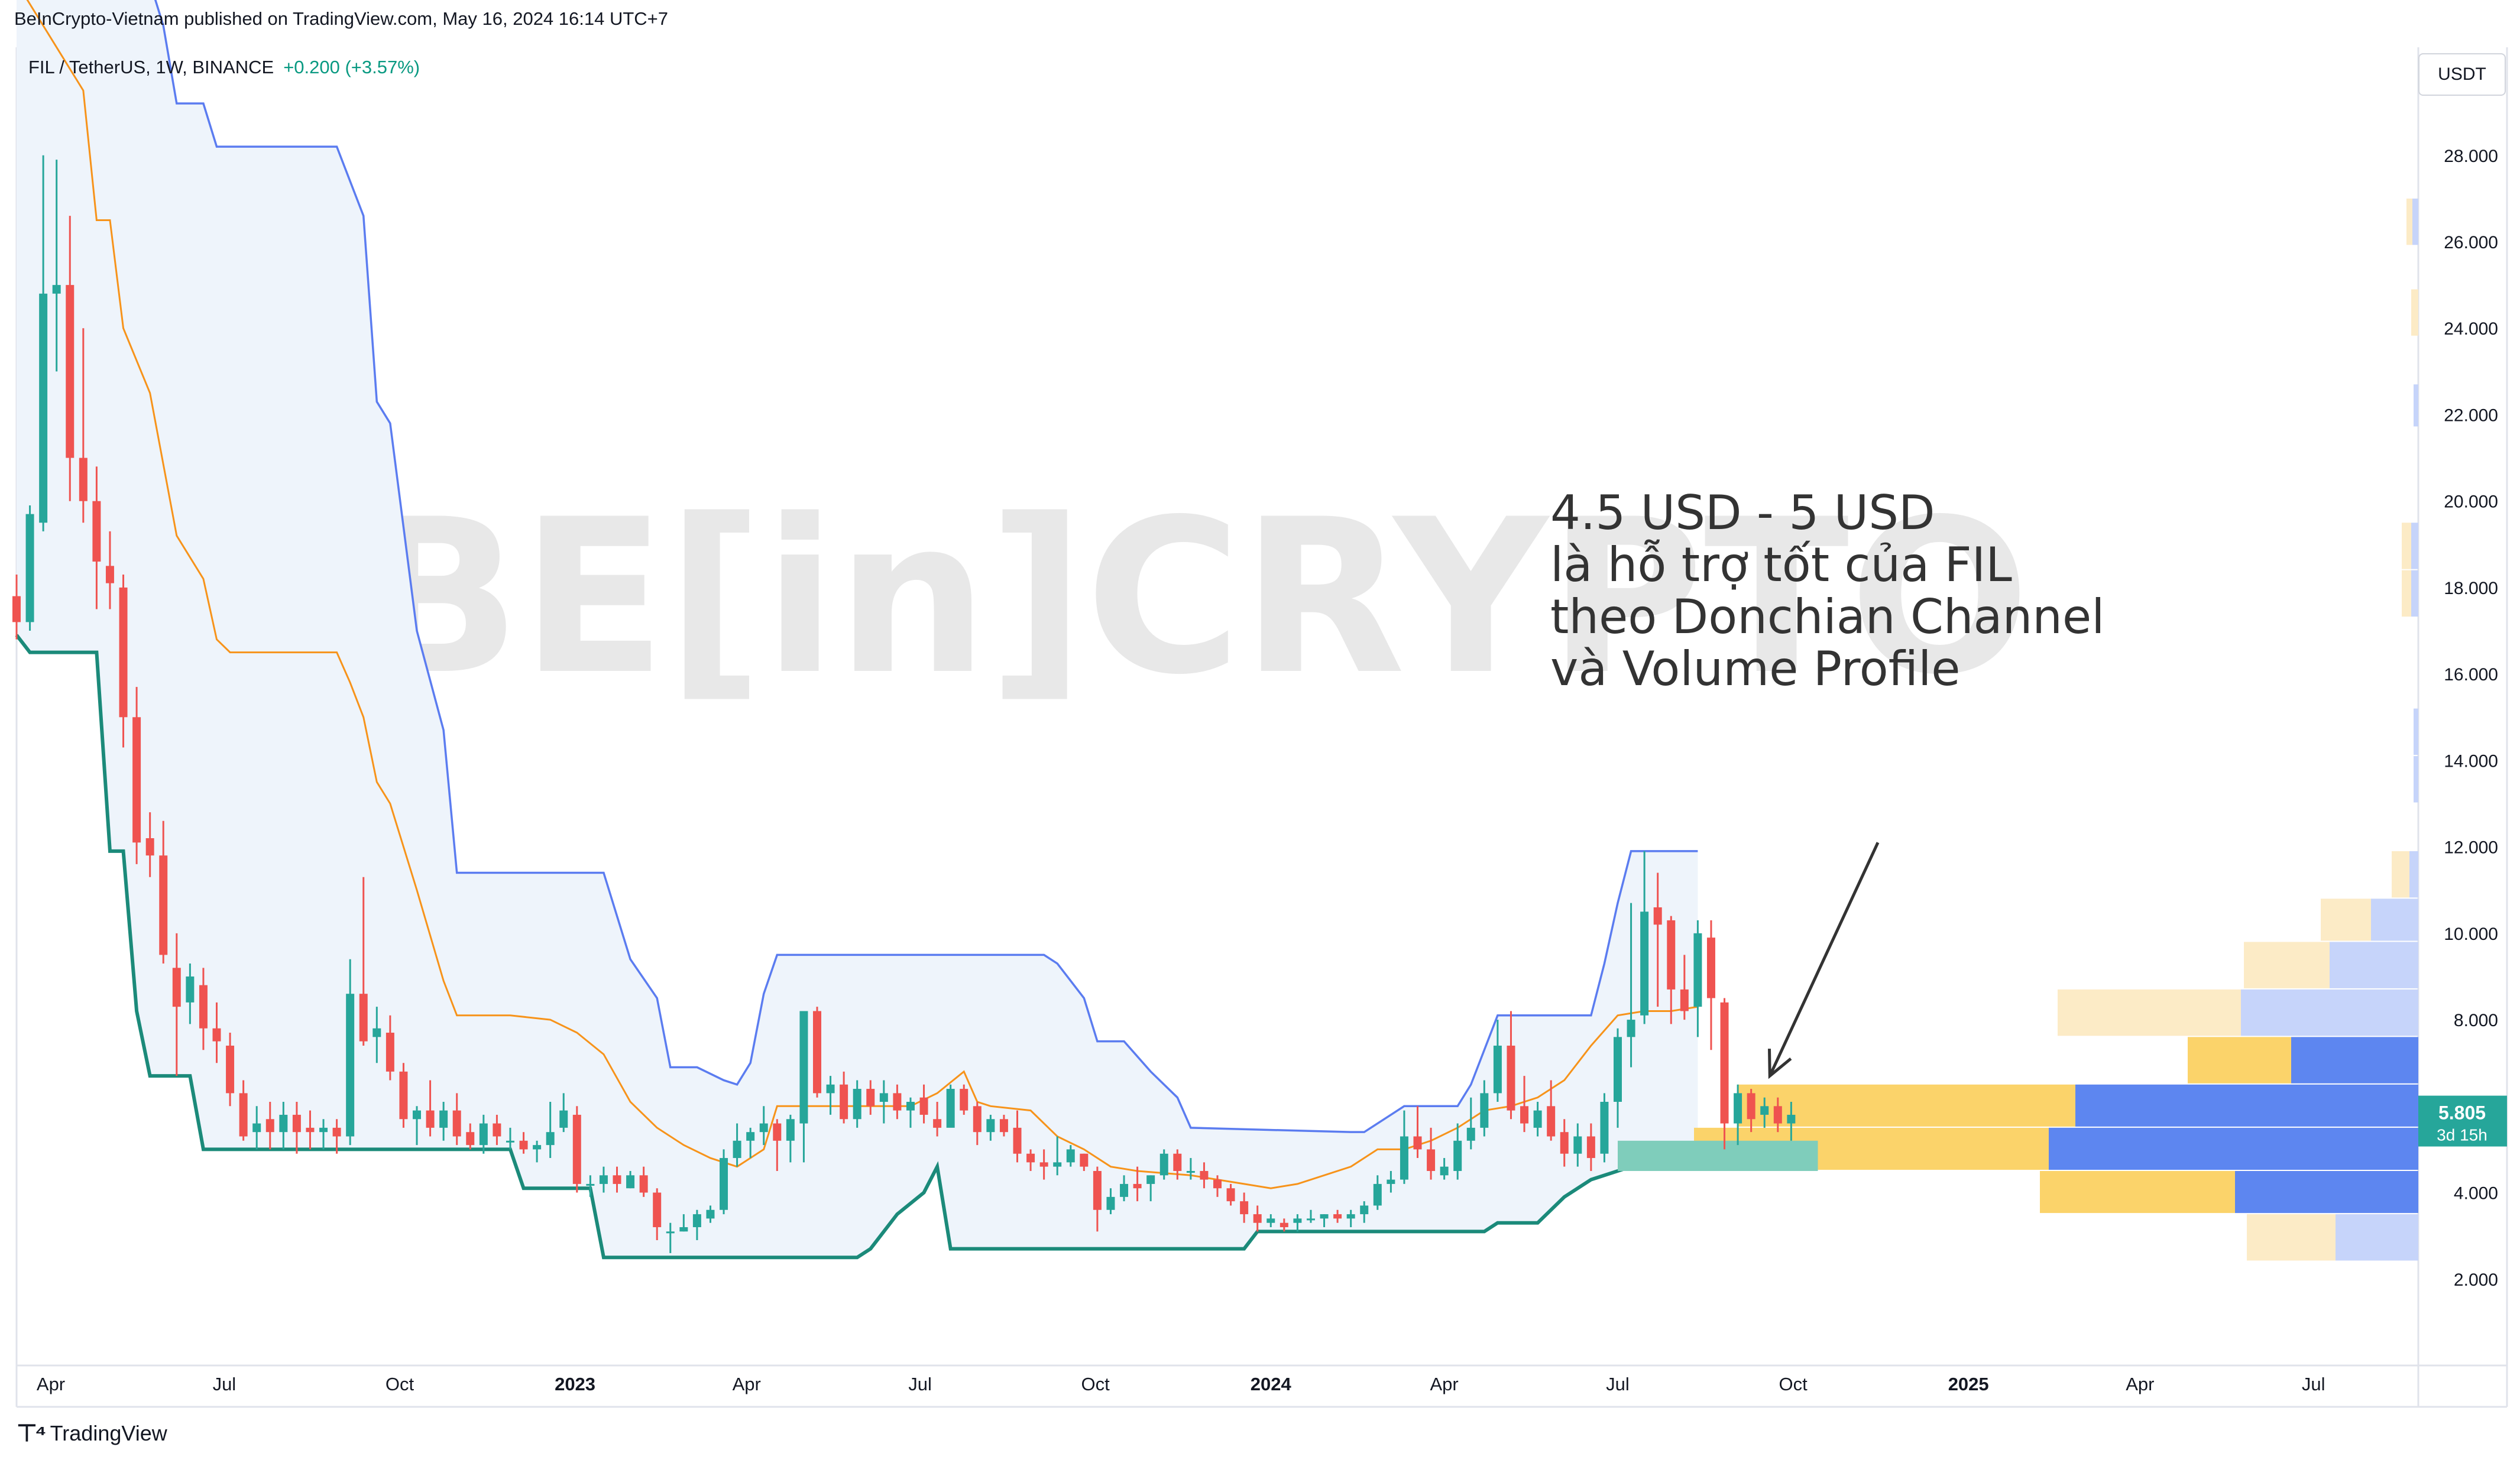 This screenshot has height=1463, width=2520. Describe the element at coordinates (1968, 1384) in the screenshot. I see `time-tick: 2025` at that location.